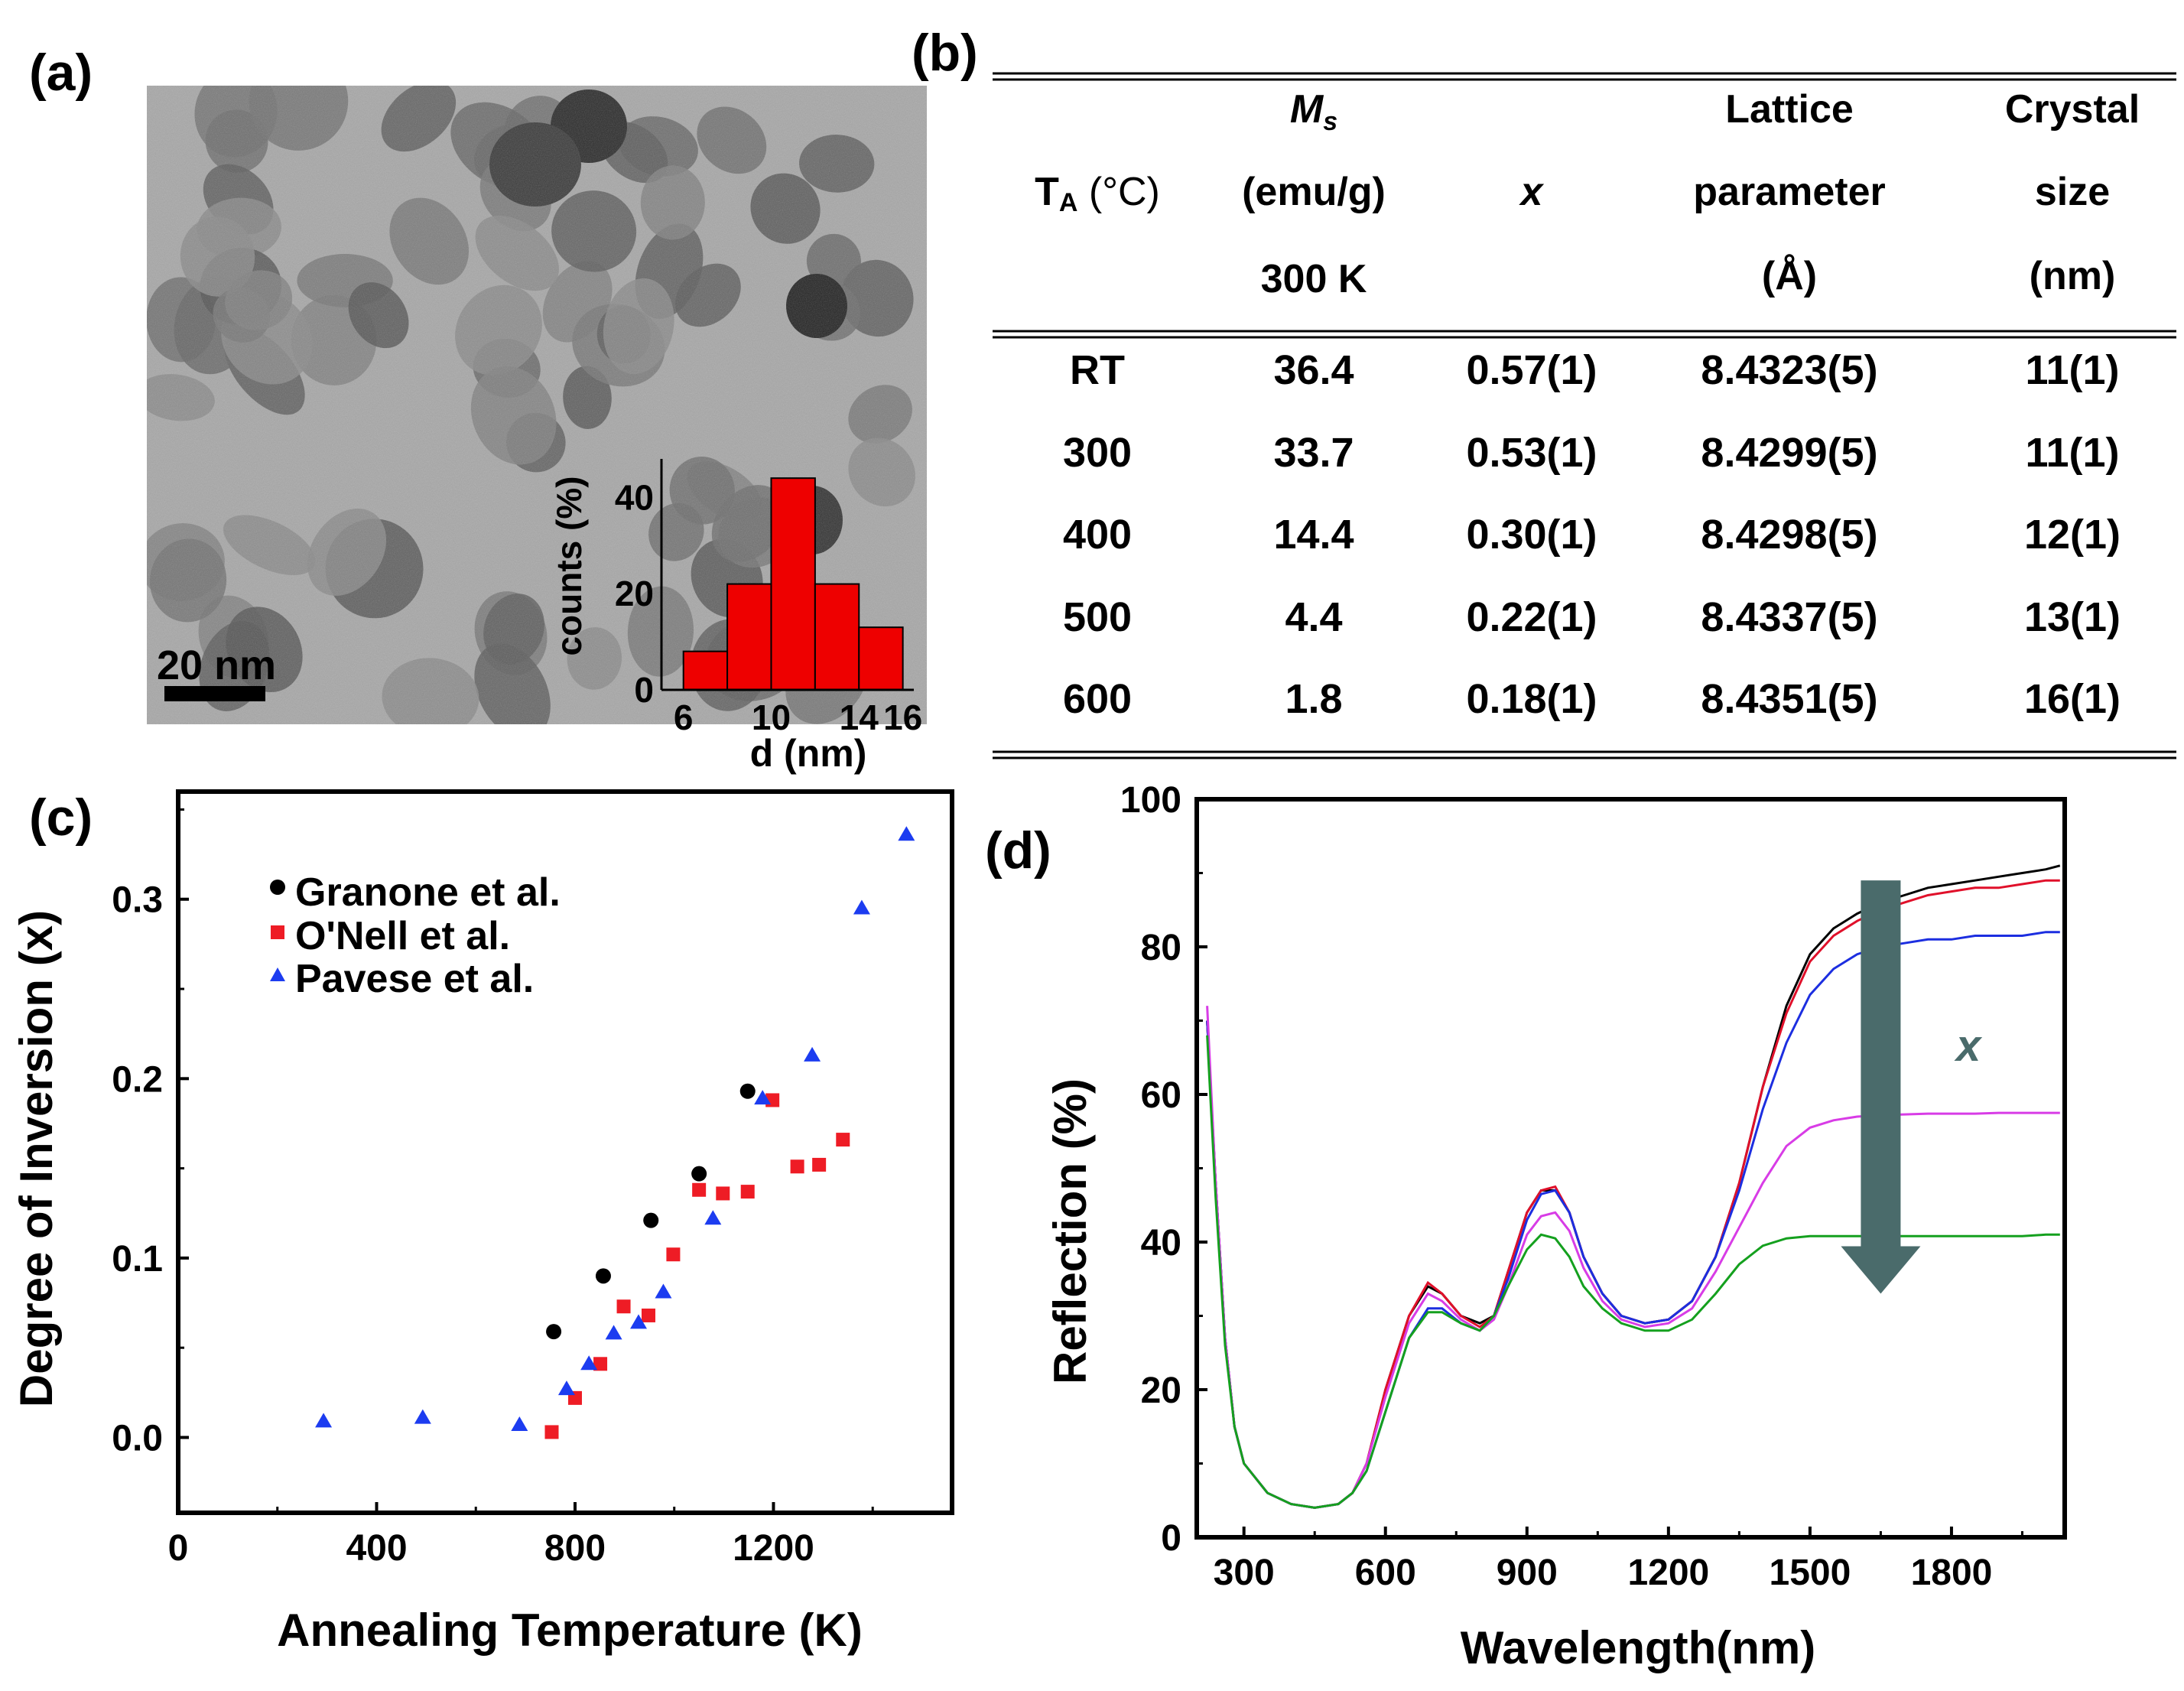 Image resolution: width=2184 pixels, height=1691 pixels. I want to click on legend-marker-granone, so click(277, 887).